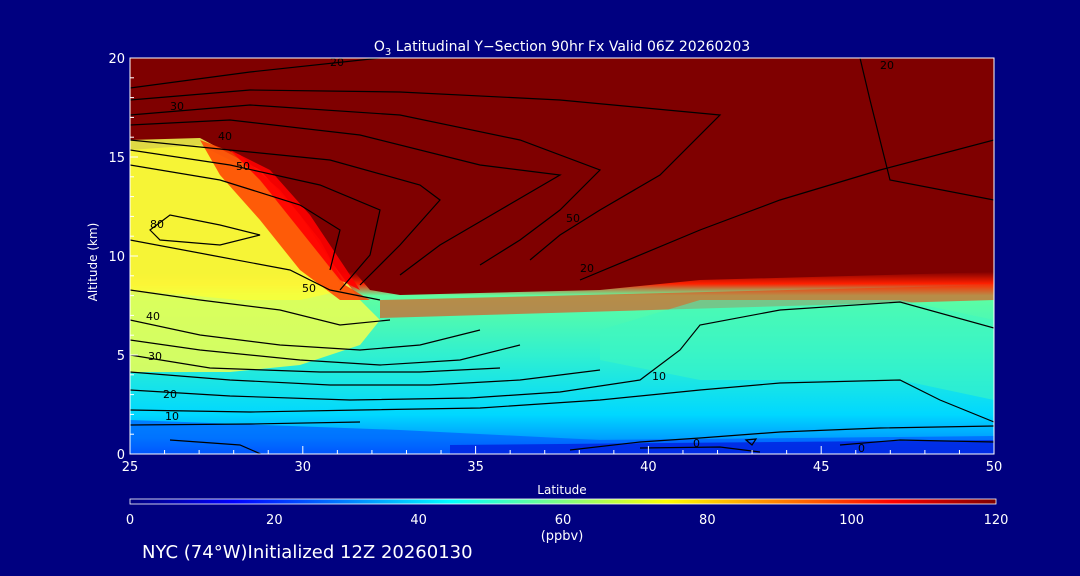 This screenshot has height=576, width=1080. I want to click on colorbar-tick-label: 120, so click(996, 520).